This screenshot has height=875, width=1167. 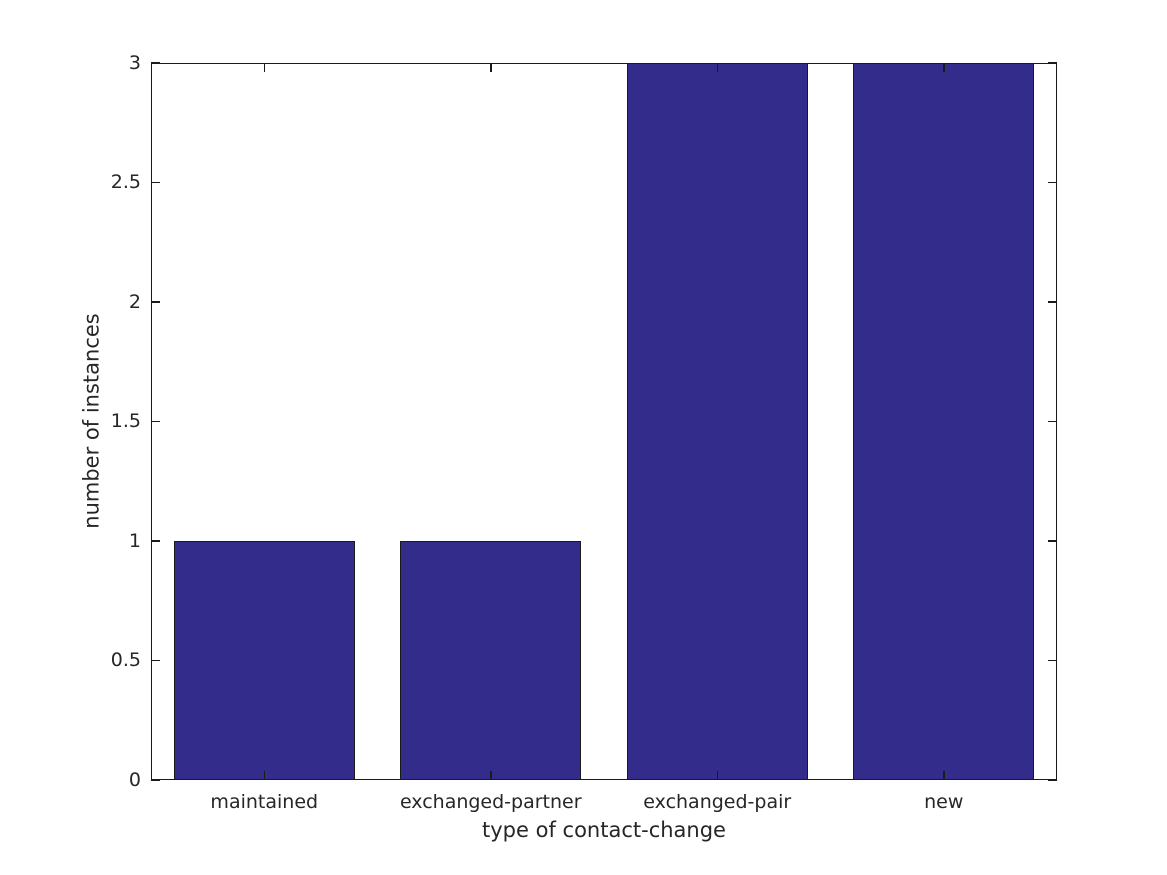 I want to click on bar-exchanged-pair, so click(x=717, y=421).